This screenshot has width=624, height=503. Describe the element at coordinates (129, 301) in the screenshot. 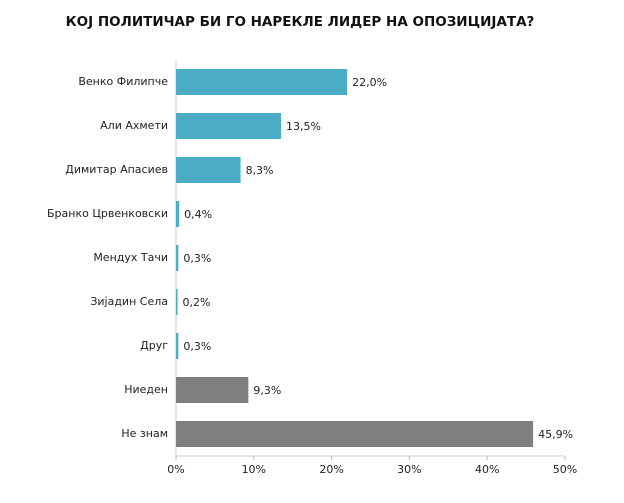

I see `y-tick-label: Зијадин Села` at that location.